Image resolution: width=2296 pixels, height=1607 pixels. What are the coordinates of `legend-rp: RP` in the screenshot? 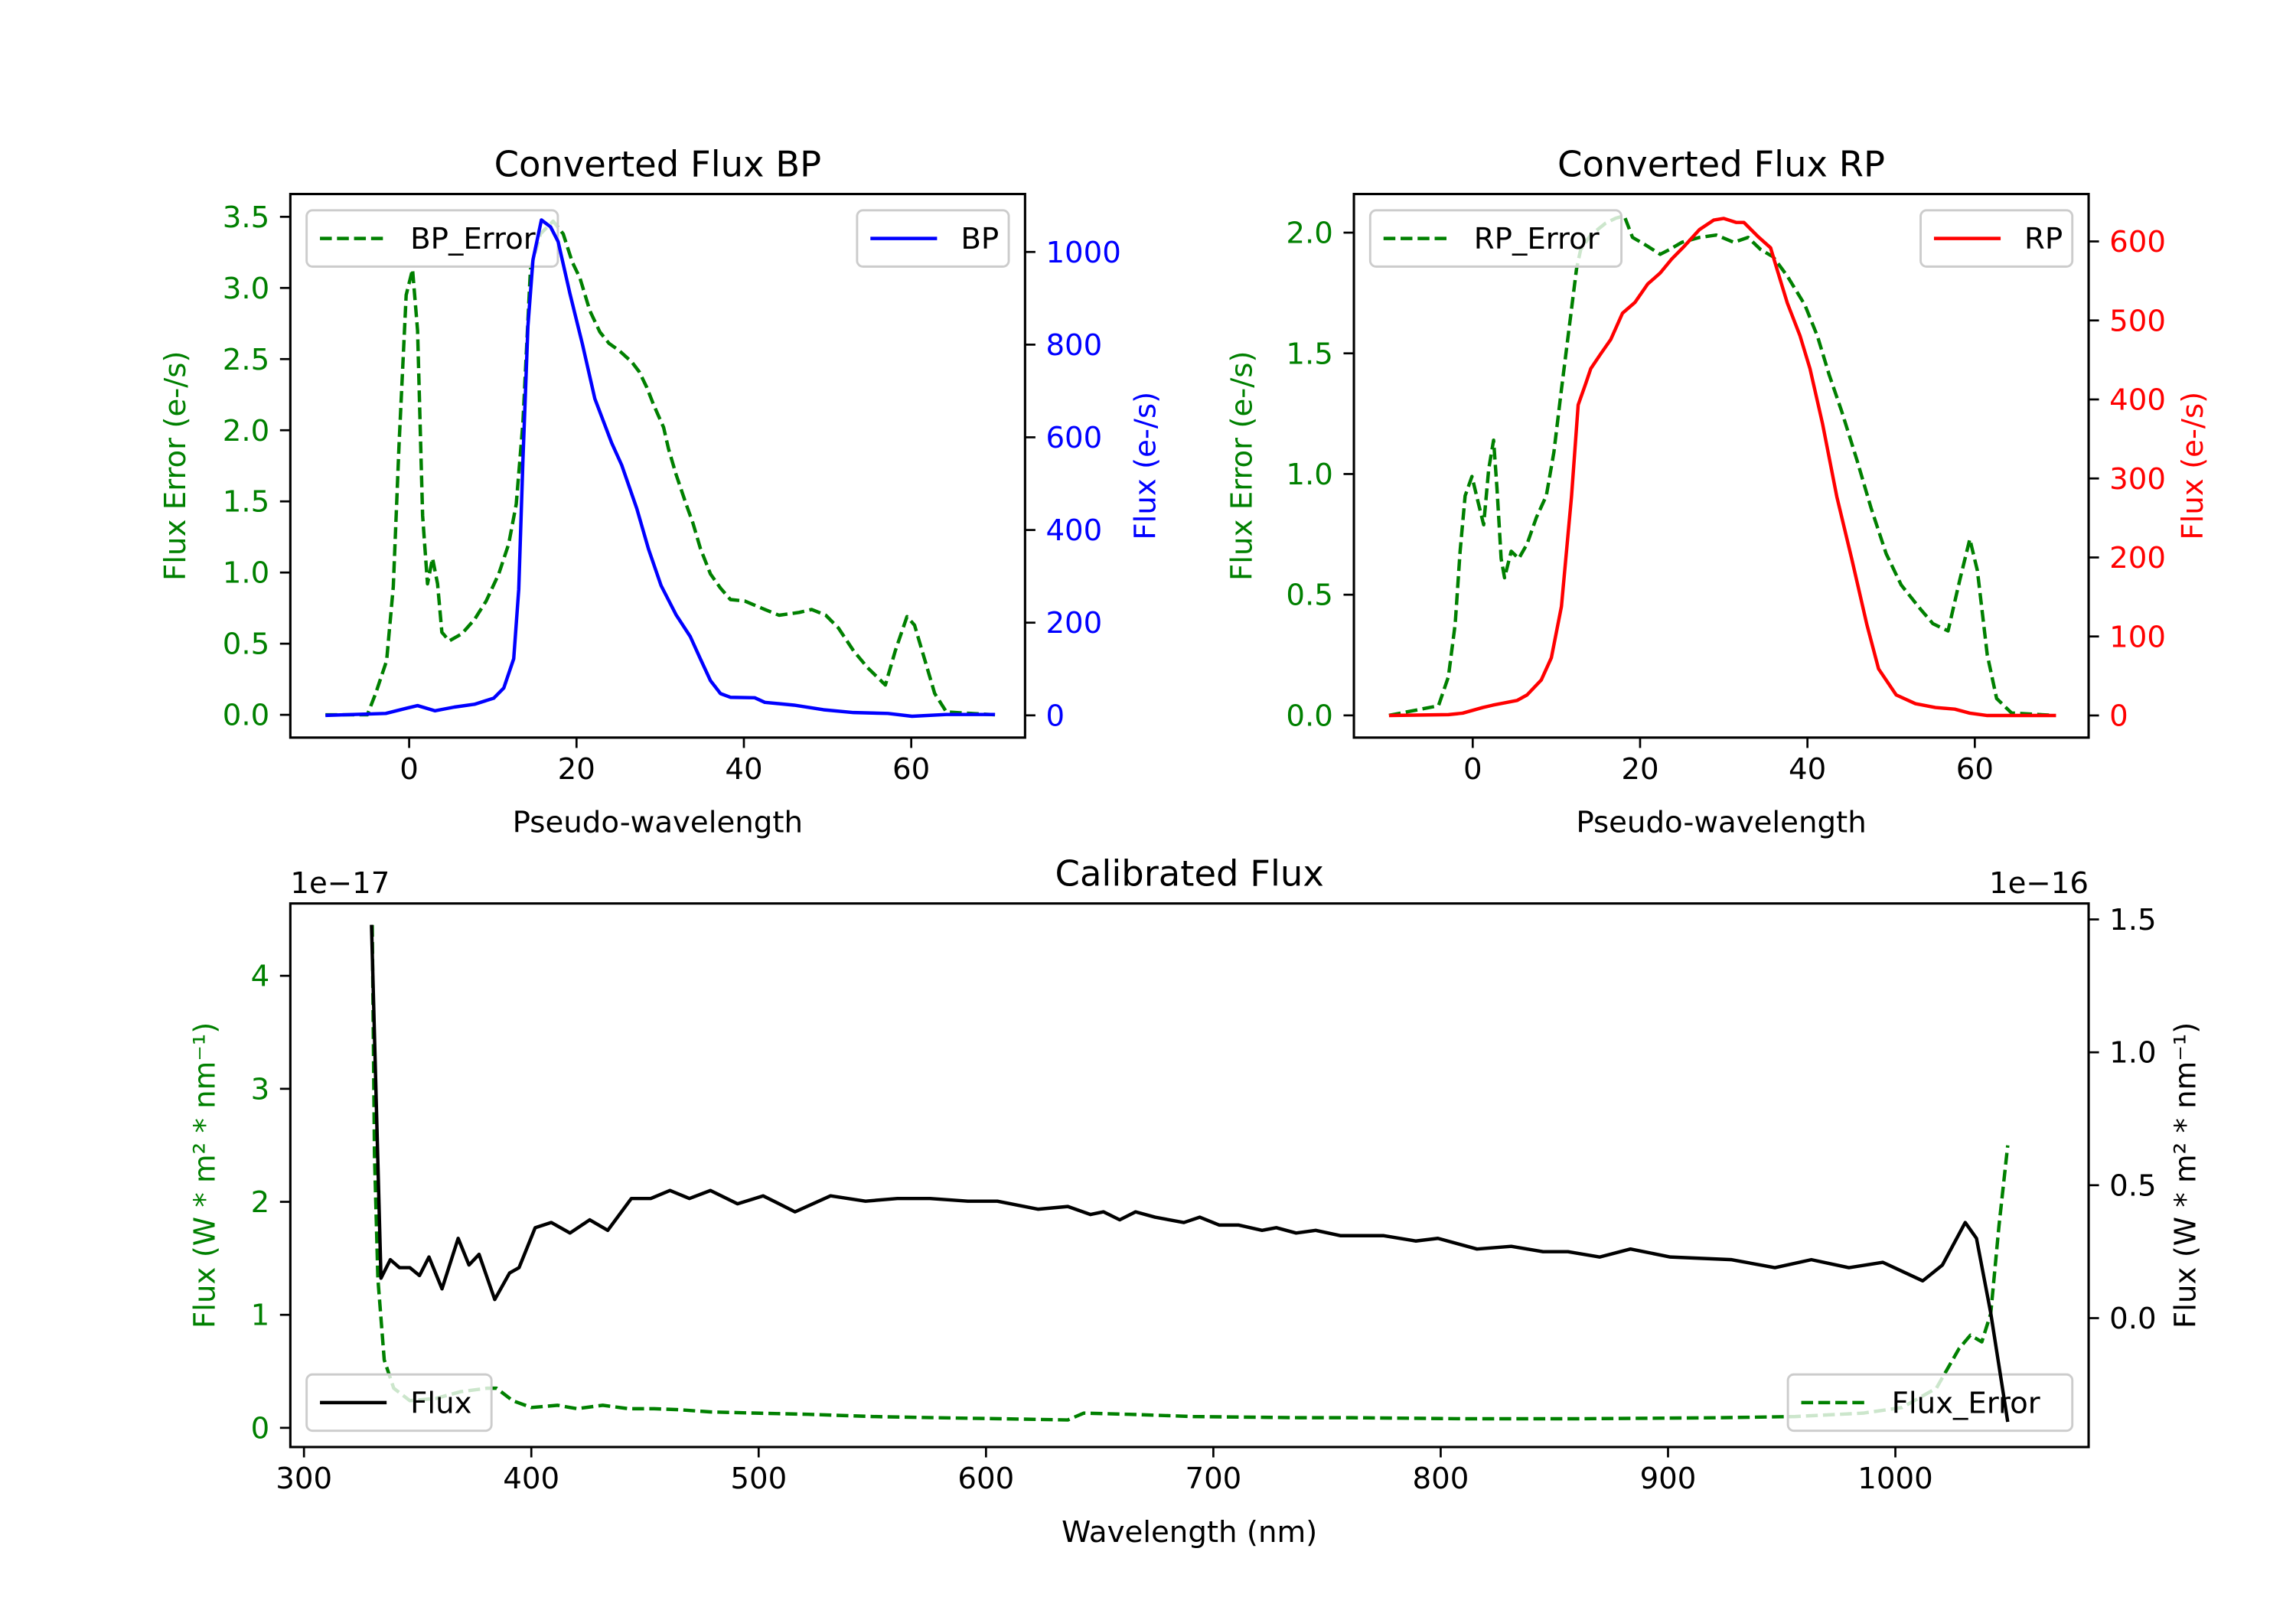 It's located at (1996, 239).